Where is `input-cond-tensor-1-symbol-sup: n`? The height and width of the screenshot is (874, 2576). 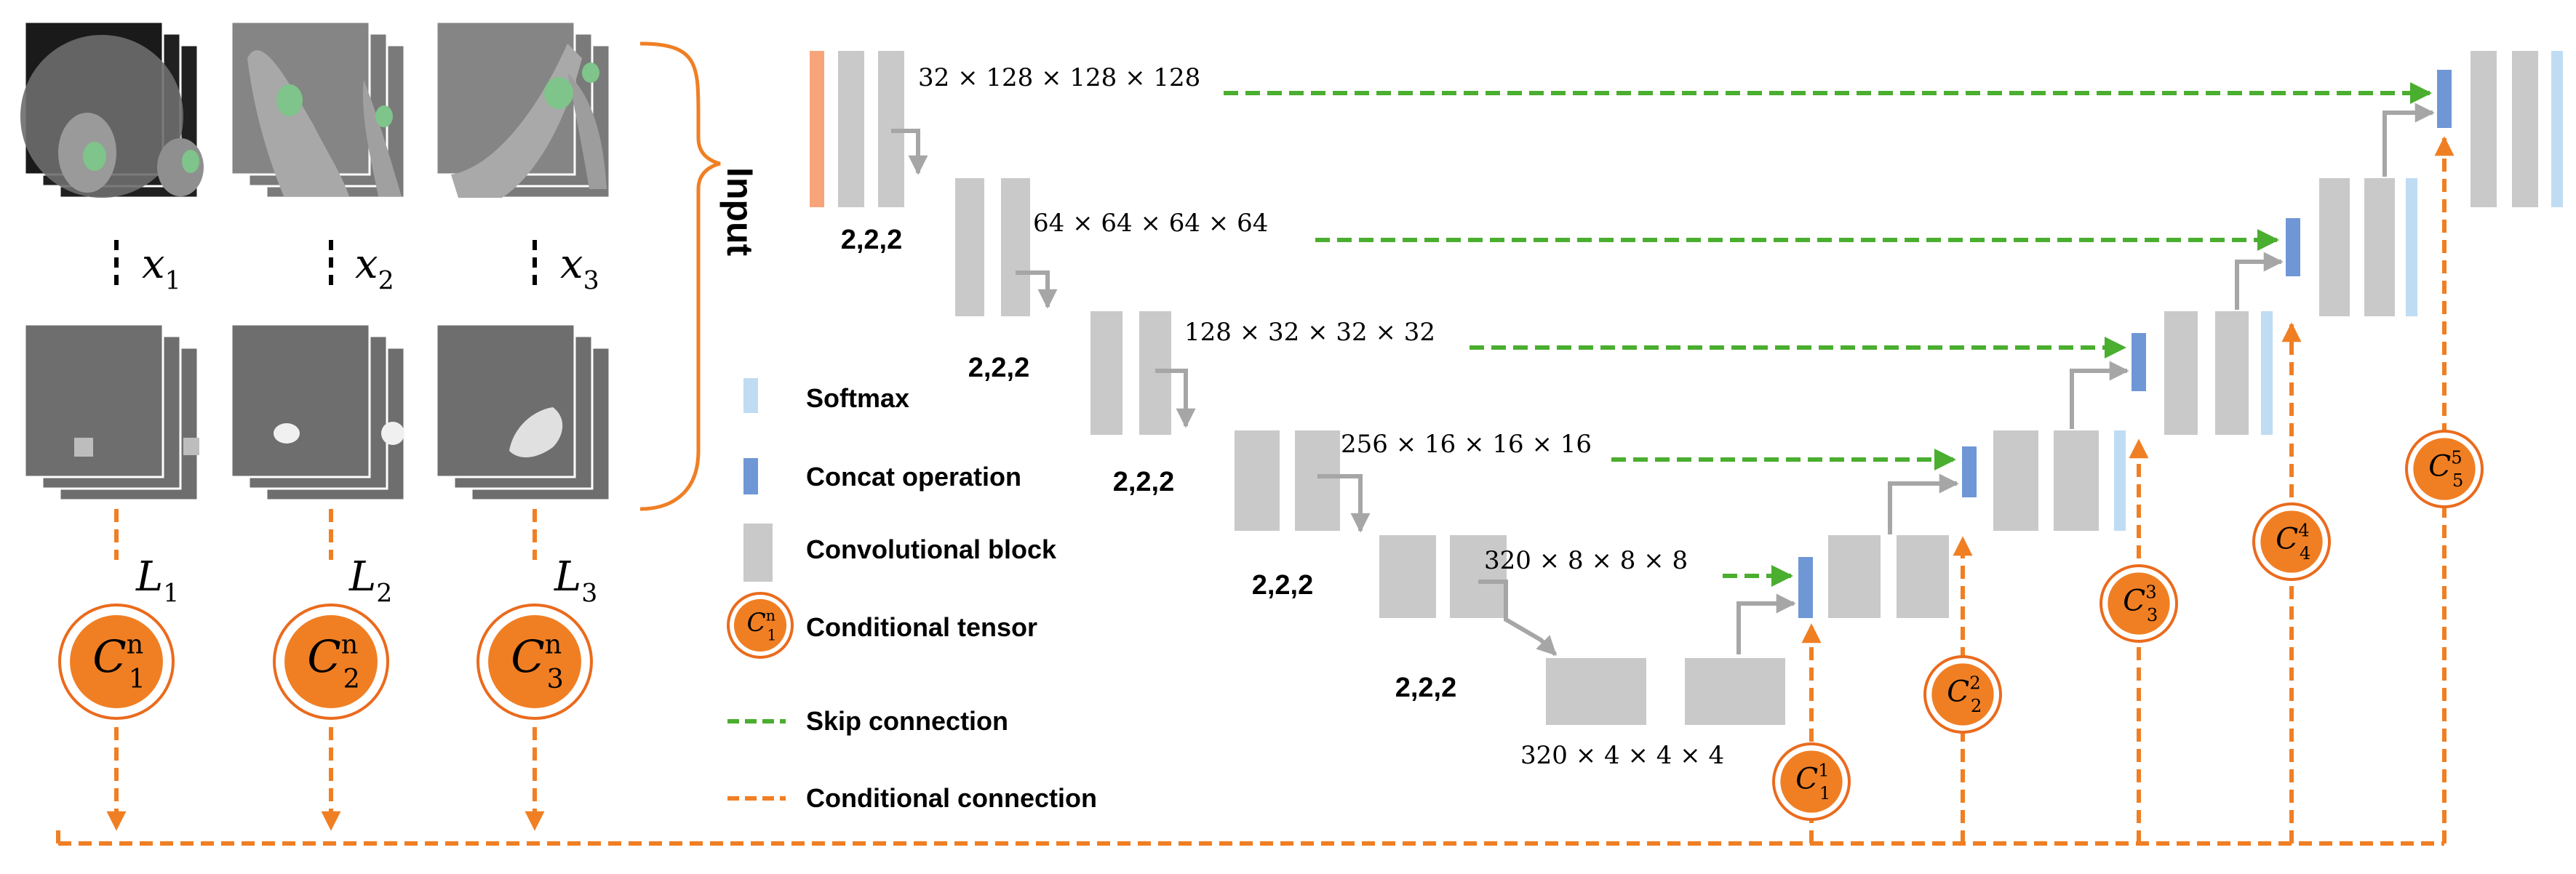
input-cond-tensor-1-symbol-sup: n is located at coordinates (135, 643).